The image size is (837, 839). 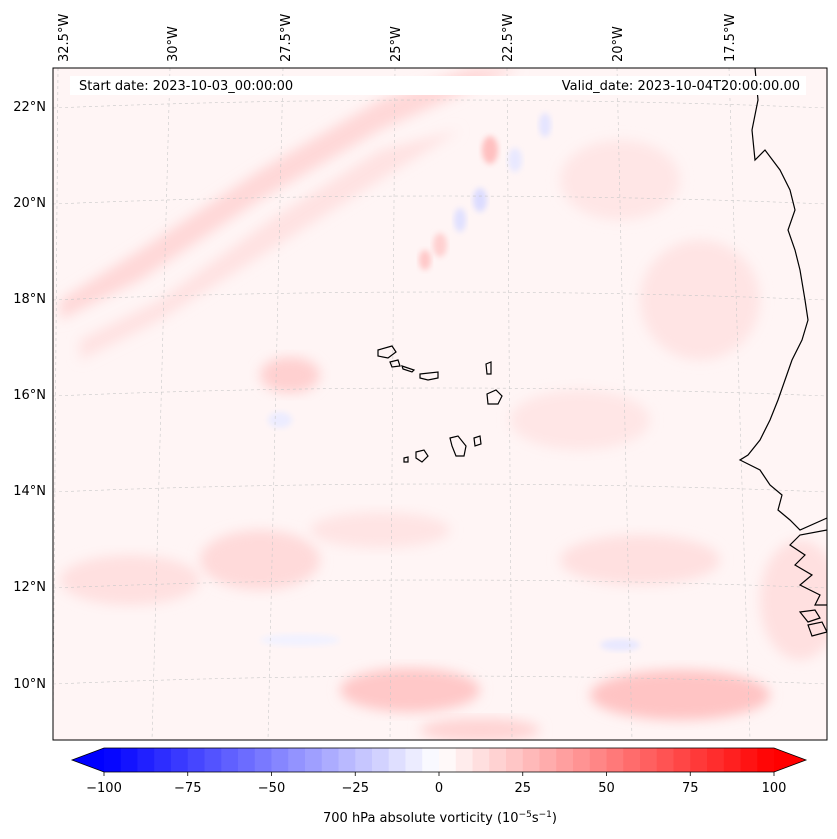 What do you see at coordinates (790, 760) in the screenshot?
I see `colorbar-max-extend` at bounding box center [790, 760].